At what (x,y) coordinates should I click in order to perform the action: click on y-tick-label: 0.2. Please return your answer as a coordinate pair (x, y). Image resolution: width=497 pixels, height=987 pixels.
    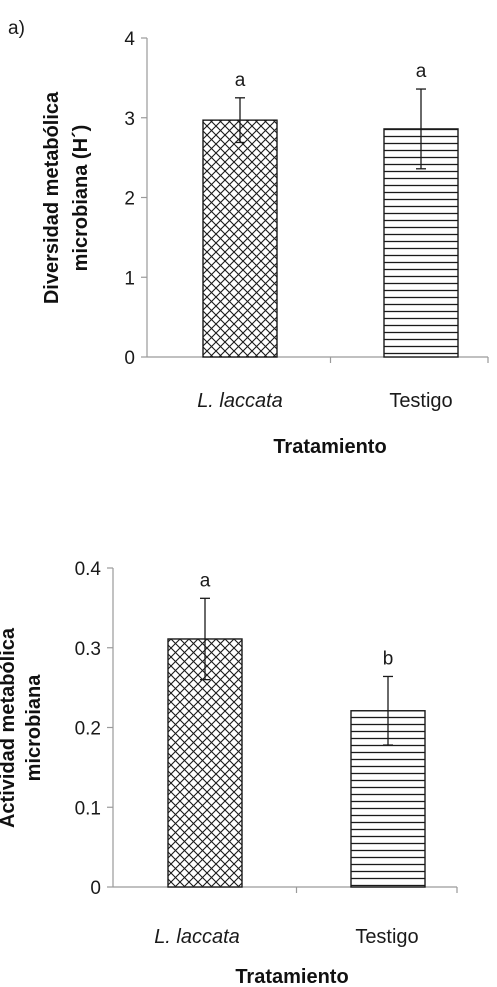
    Looking at the image, I should click on (88, 729).